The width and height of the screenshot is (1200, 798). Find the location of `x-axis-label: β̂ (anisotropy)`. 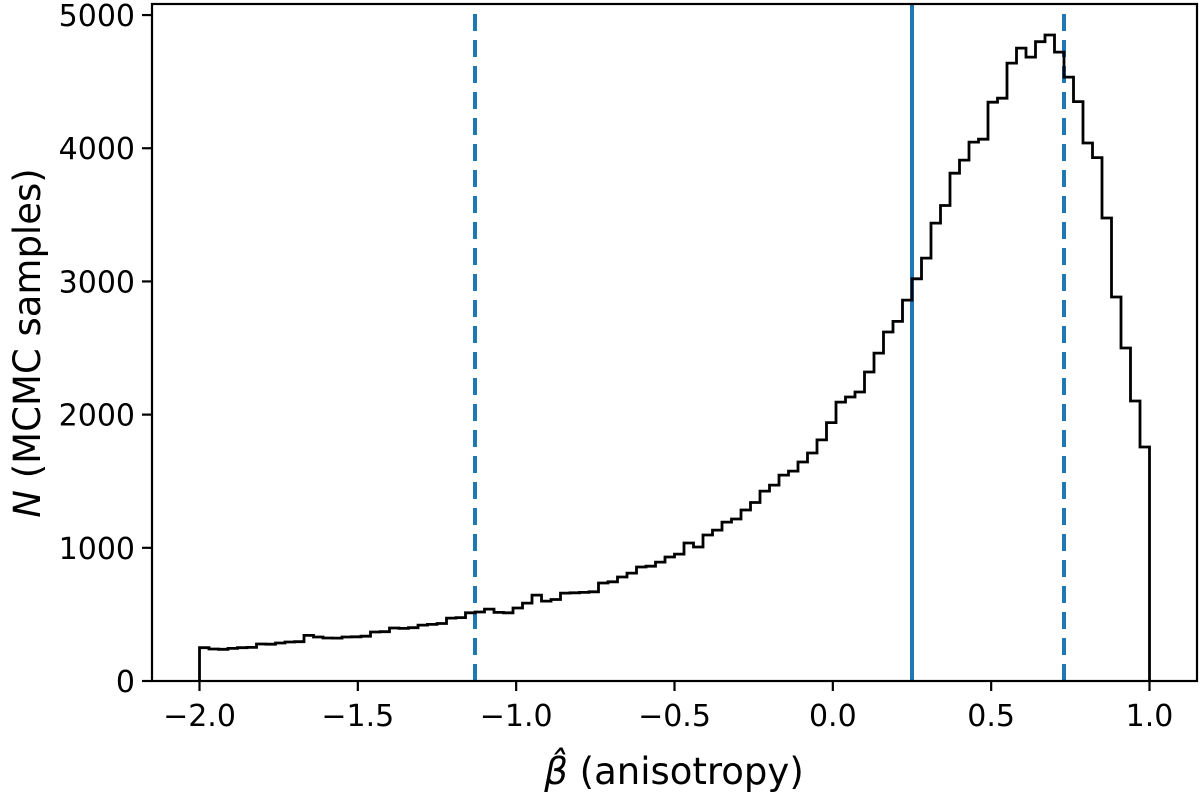

x-axis-label: β̂ (anisotropy) is located at coordinates (673, 770).